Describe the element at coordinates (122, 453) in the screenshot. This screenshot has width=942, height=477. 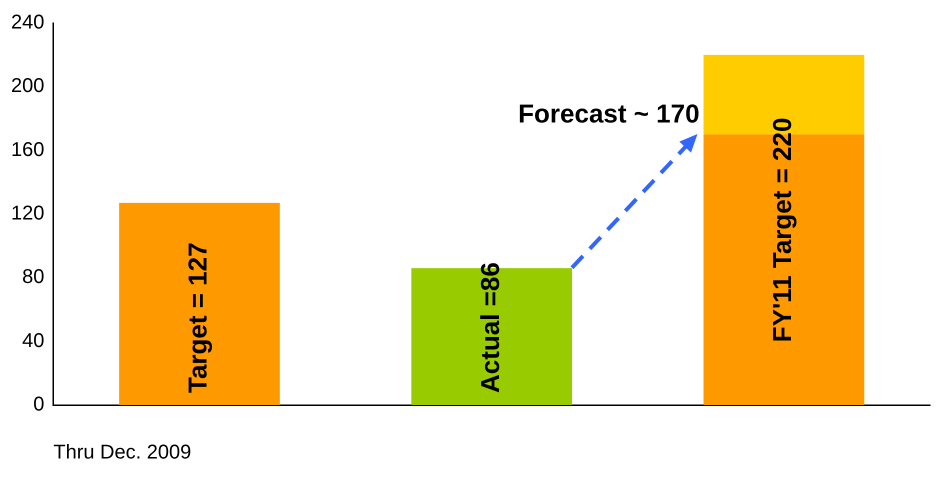
I see `x-axis-title: Thru Dec. 2009` at that location.